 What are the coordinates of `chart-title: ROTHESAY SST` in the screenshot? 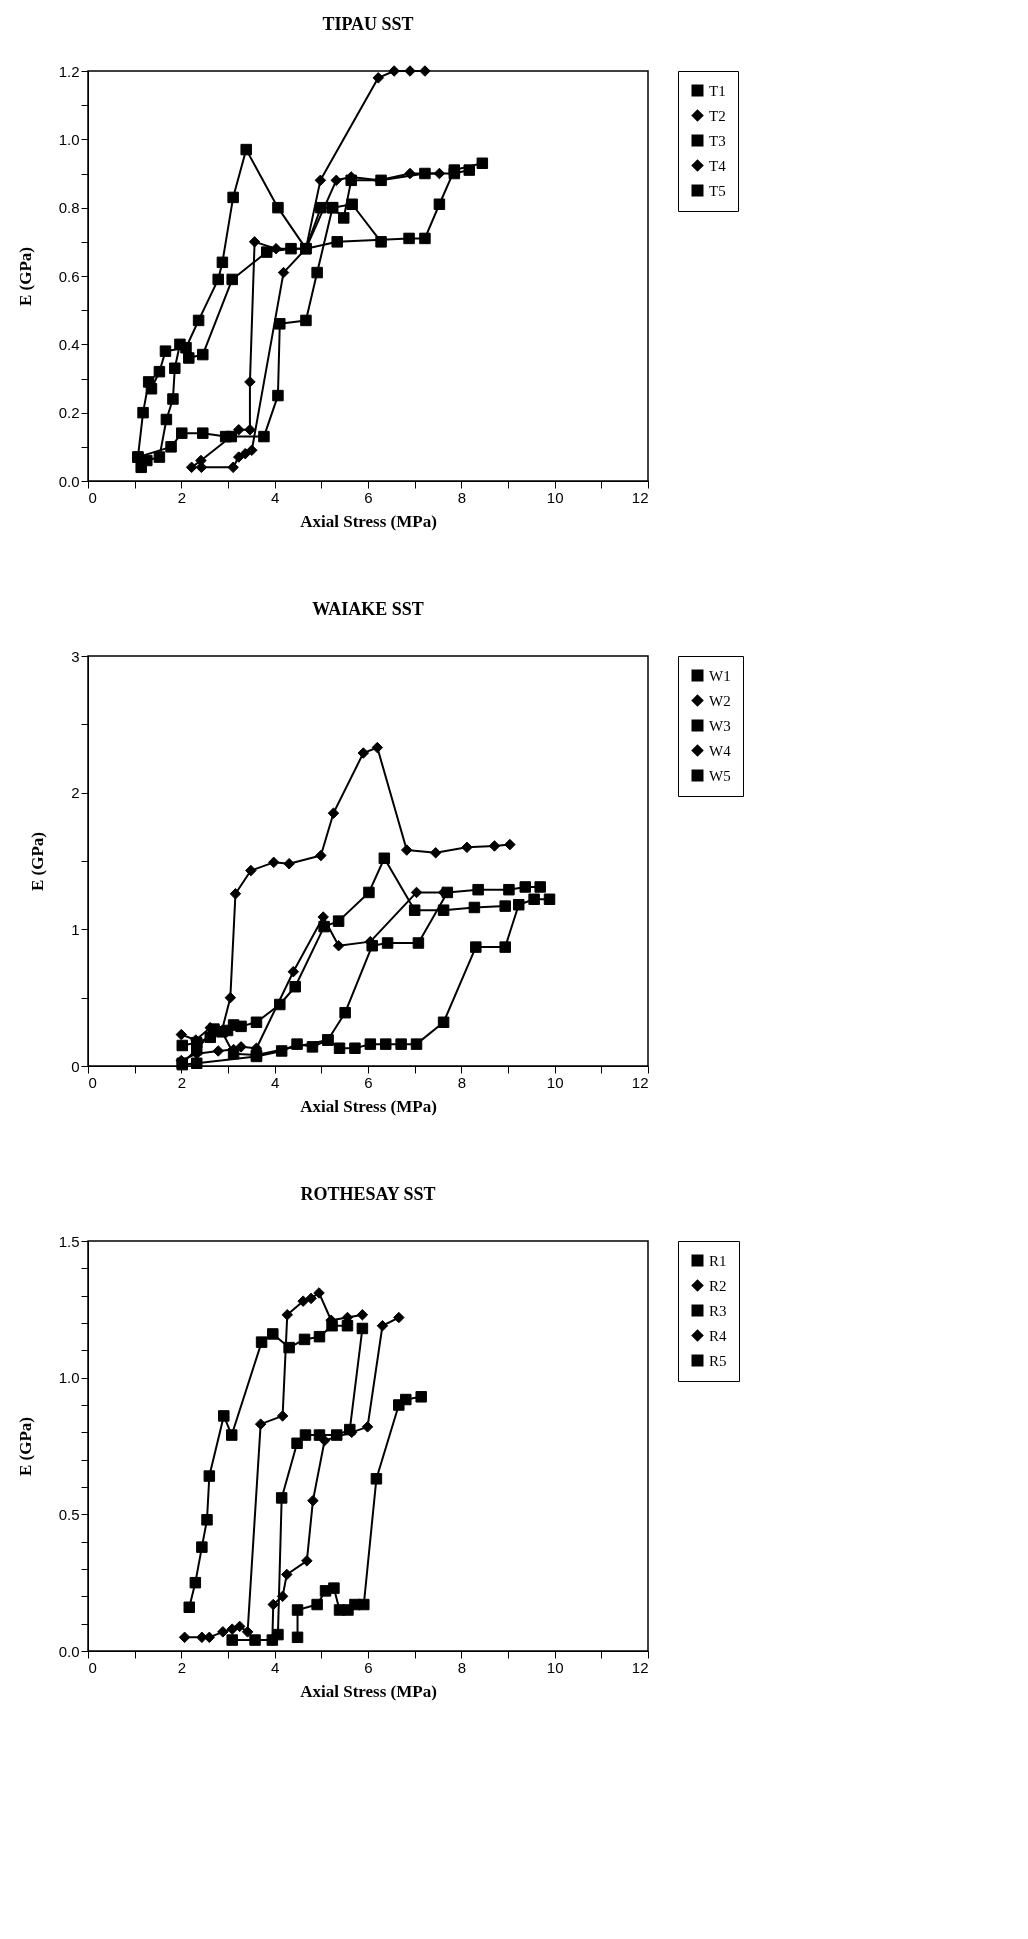 It's located at (368, 1194).